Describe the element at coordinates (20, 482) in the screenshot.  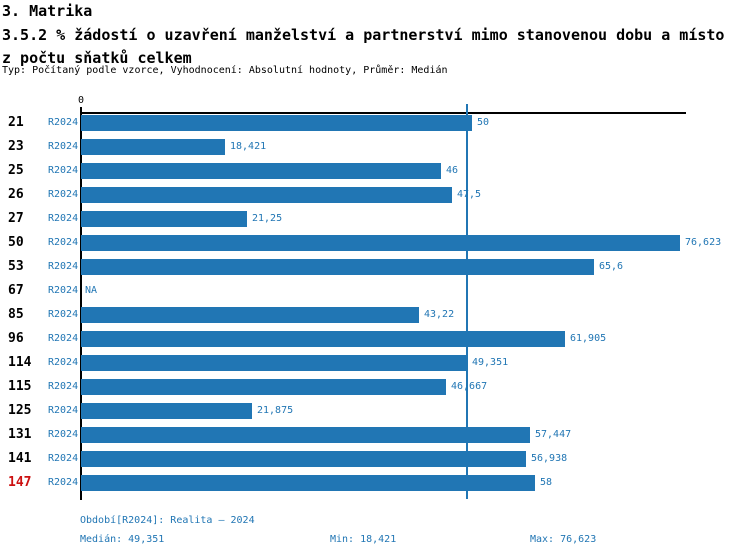
I see `row-id-label: 147` at that location.